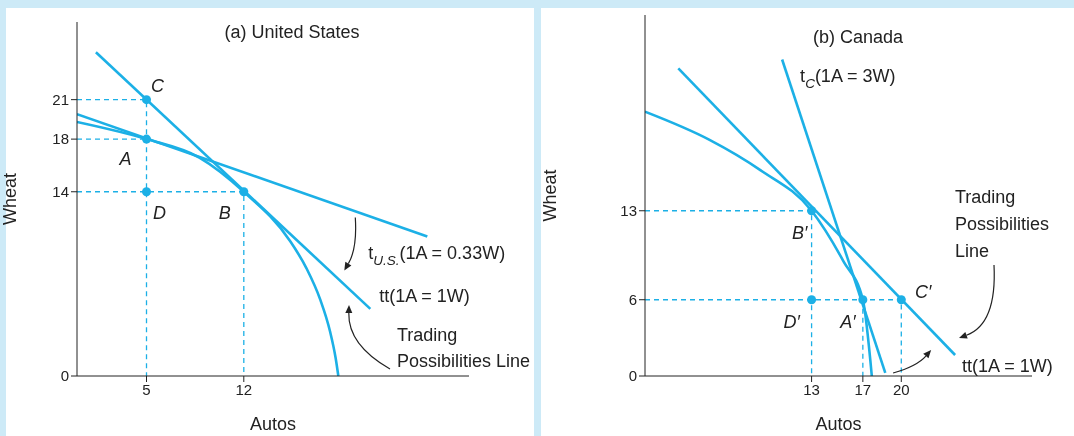 The height and width of the screenshot is (436, 1074). What do you see at coordinates (224, 212) in the screenshot?
I see `annotation: B` at bounding box center [224, 212].